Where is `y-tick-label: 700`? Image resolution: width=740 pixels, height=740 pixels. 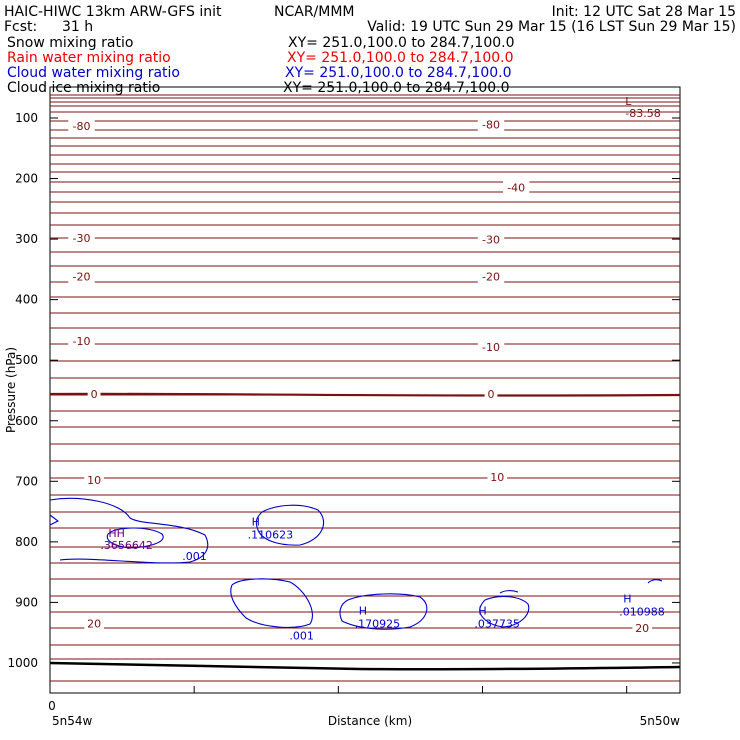 y-tick-label: 700 is located at coordinates (26, 481).